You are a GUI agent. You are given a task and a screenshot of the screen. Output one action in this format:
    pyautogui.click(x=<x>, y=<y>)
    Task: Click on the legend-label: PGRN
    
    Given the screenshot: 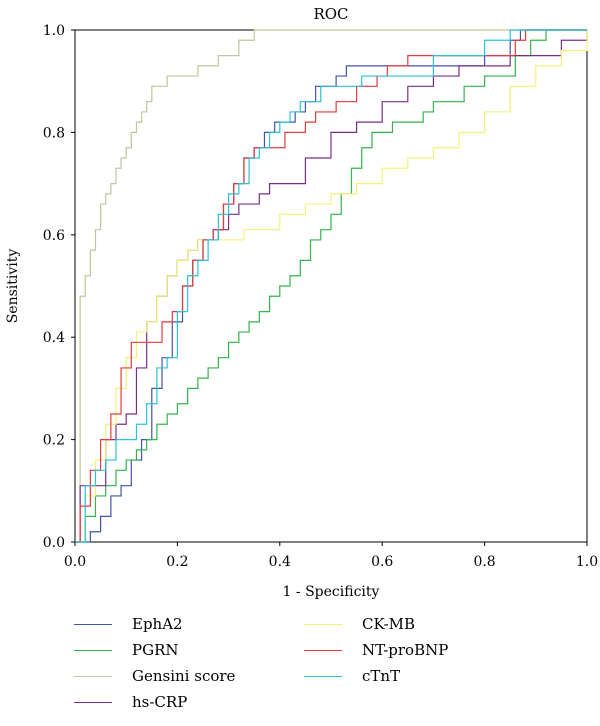 What is the action you would take?
    pyautogui.click(x=155, y=650)
    